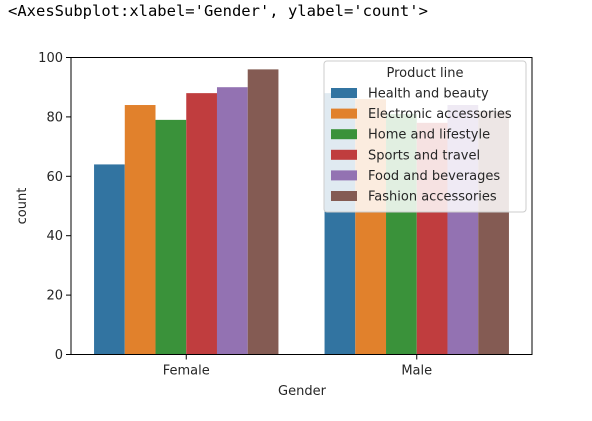 This screenshot has height=421, width=592. I want to click on bar-female-fashion-accessories, so click(263, 212).